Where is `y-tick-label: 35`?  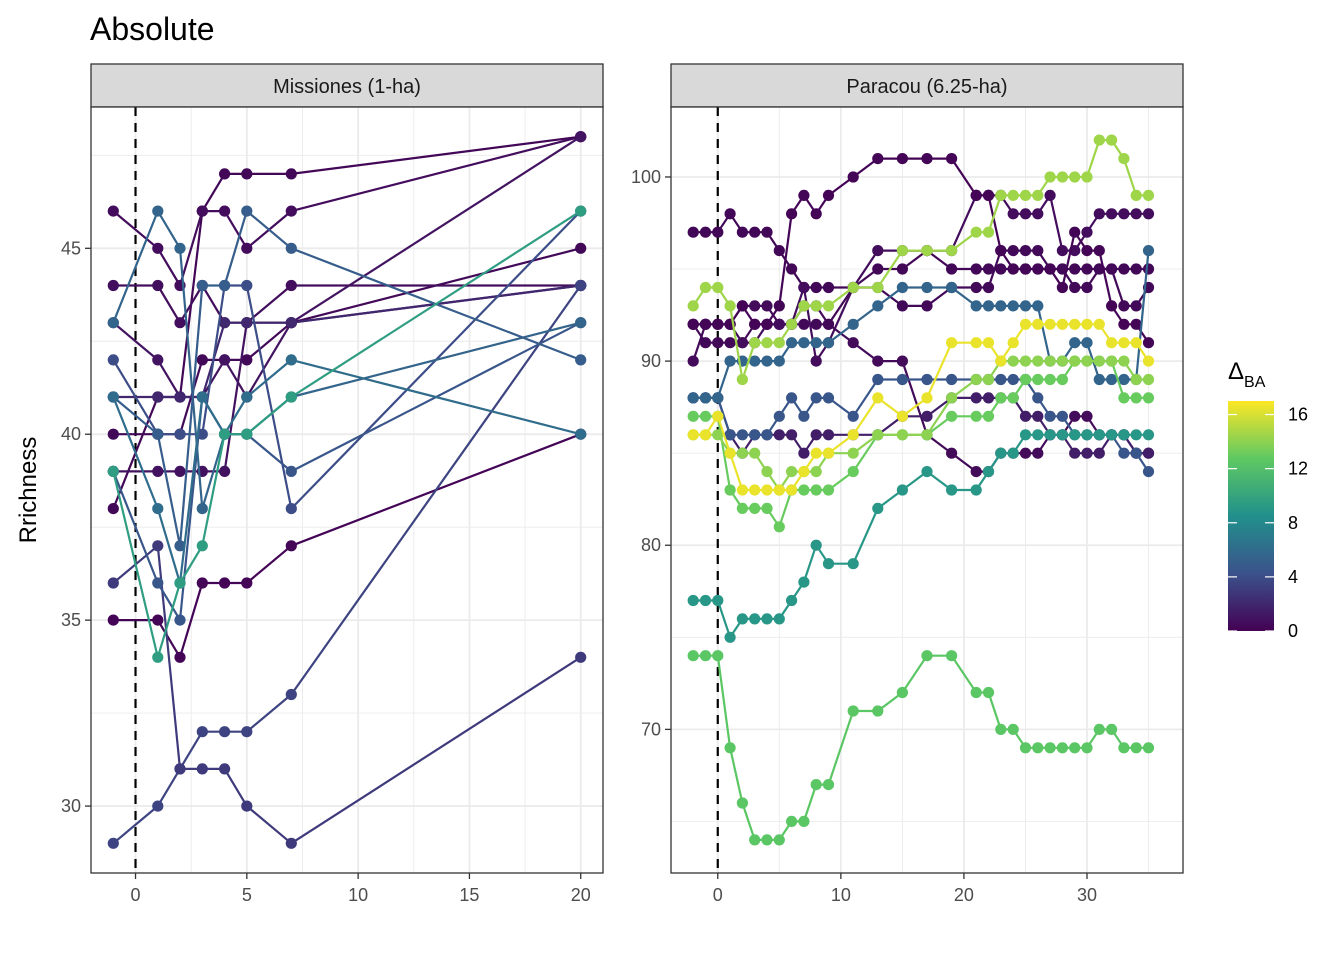 y-tick-label: 35 is located at coordinates (71, 620).